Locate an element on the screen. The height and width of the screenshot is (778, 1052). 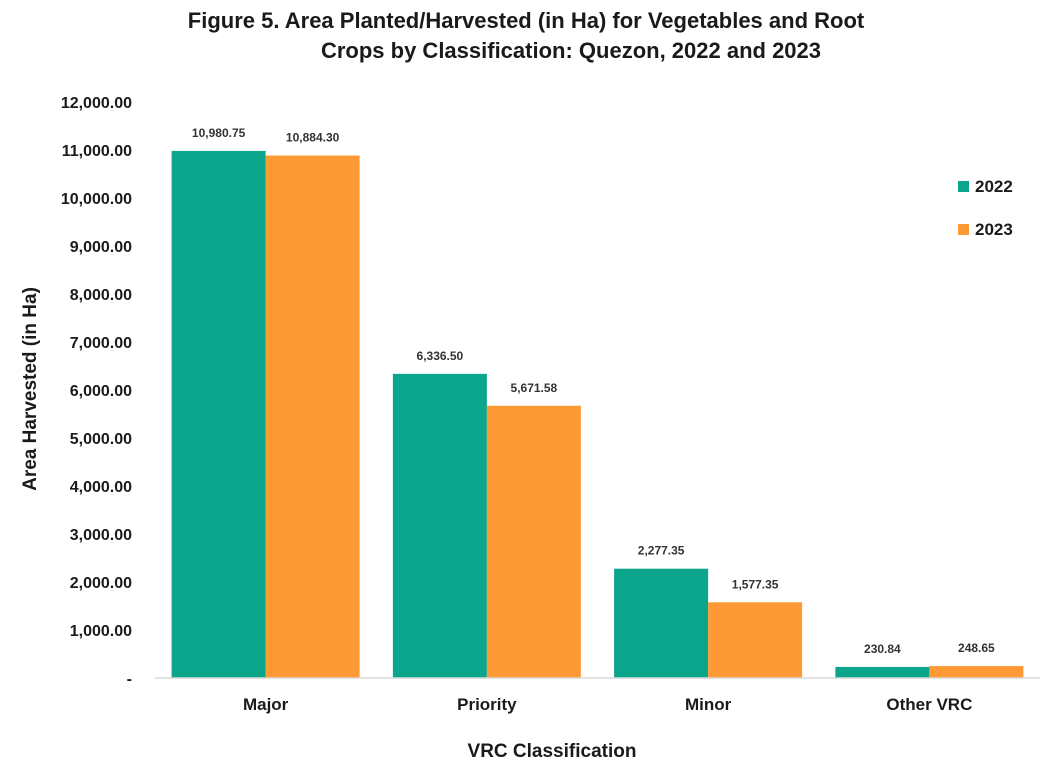
y-tick-label: - is located at coordinates (129, 679).